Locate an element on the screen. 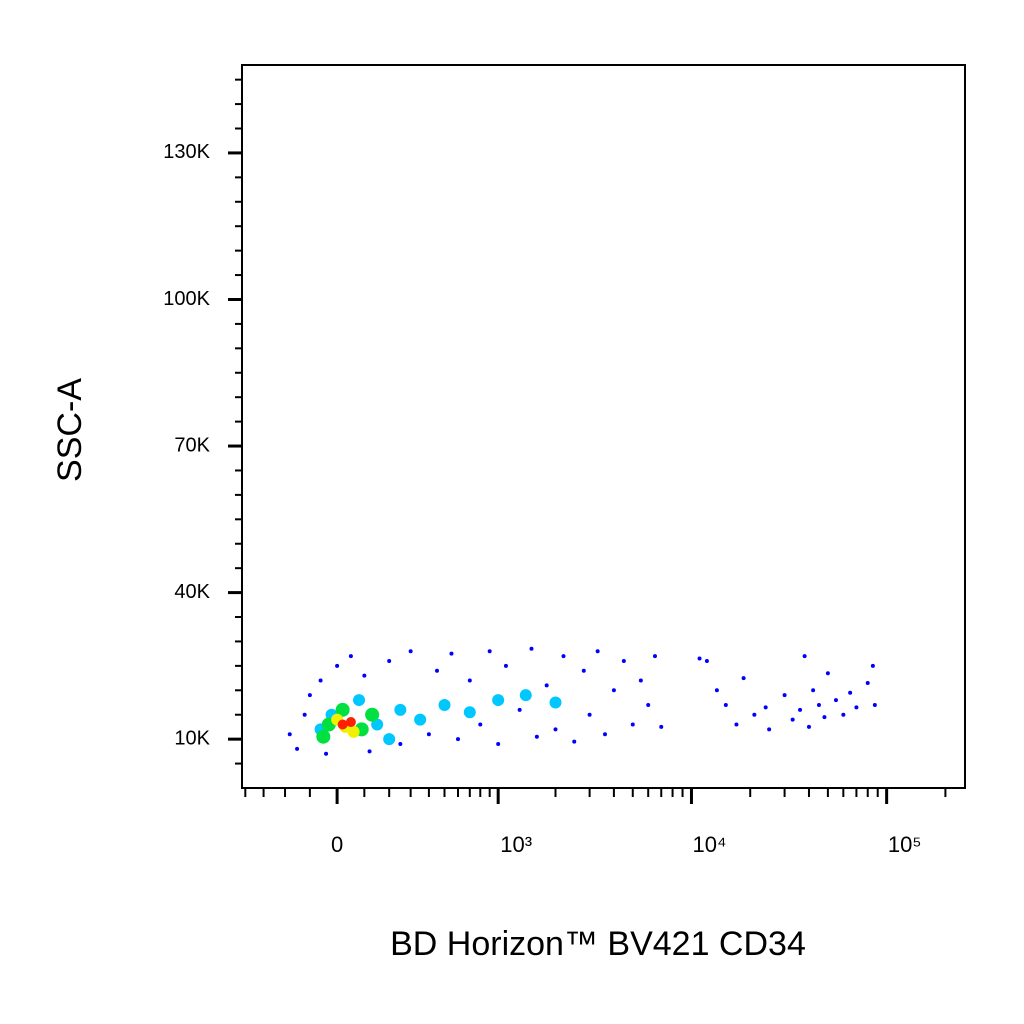 The height and width of the screenshot is (1024, 1024). x-tick-label: 10³ is located at coordinates (516, 844).